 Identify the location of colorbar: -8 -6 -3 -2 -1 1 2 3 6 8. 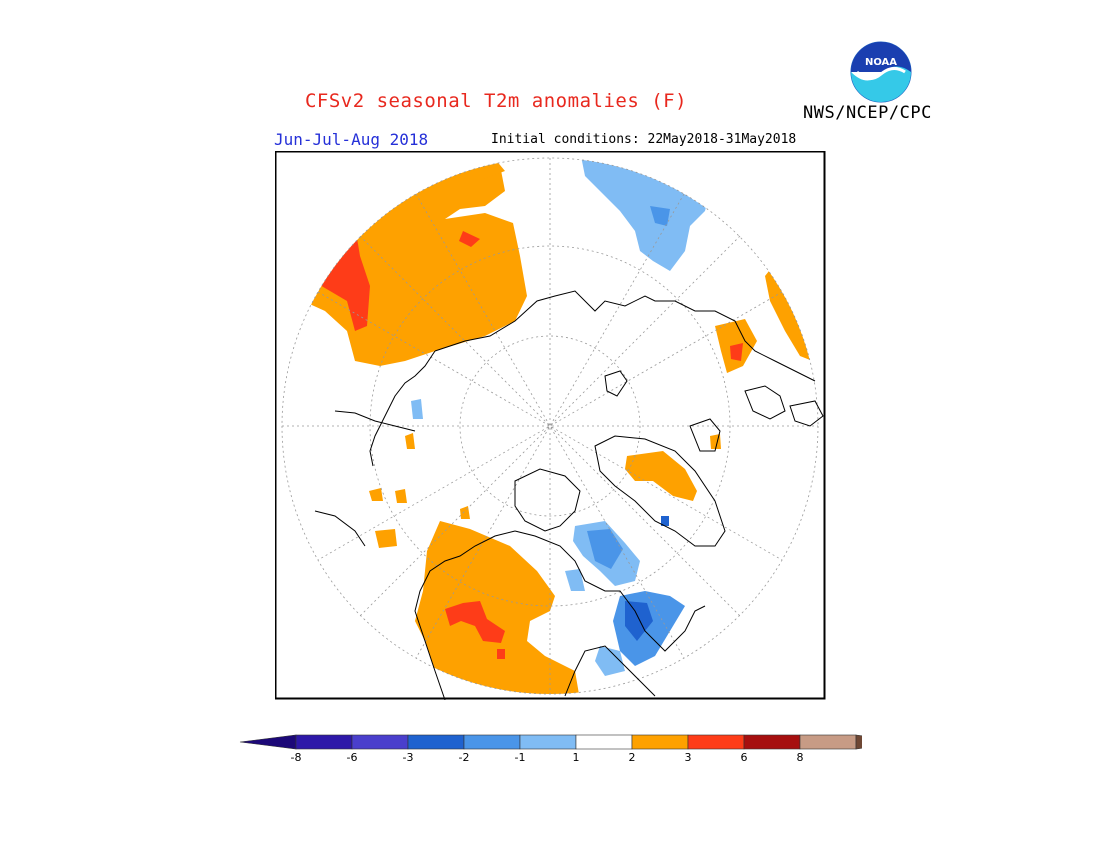
(575, 752).